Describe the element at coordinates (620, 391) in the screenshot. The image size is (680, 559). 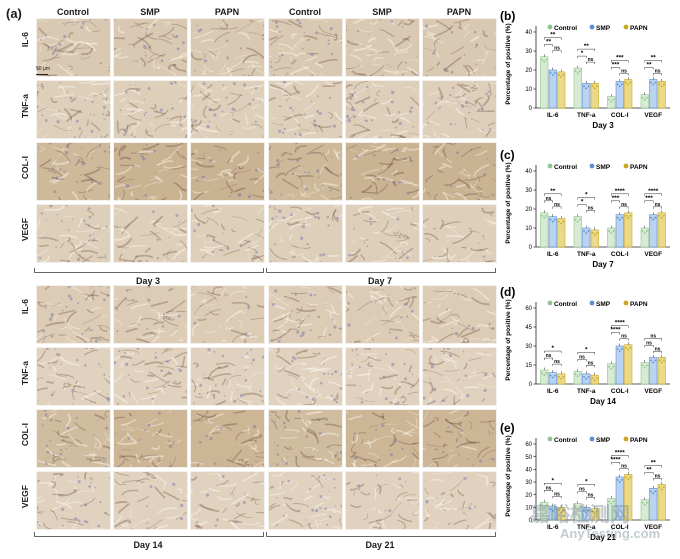
I see `x-tick-label-col-i: COL-I` at that location.